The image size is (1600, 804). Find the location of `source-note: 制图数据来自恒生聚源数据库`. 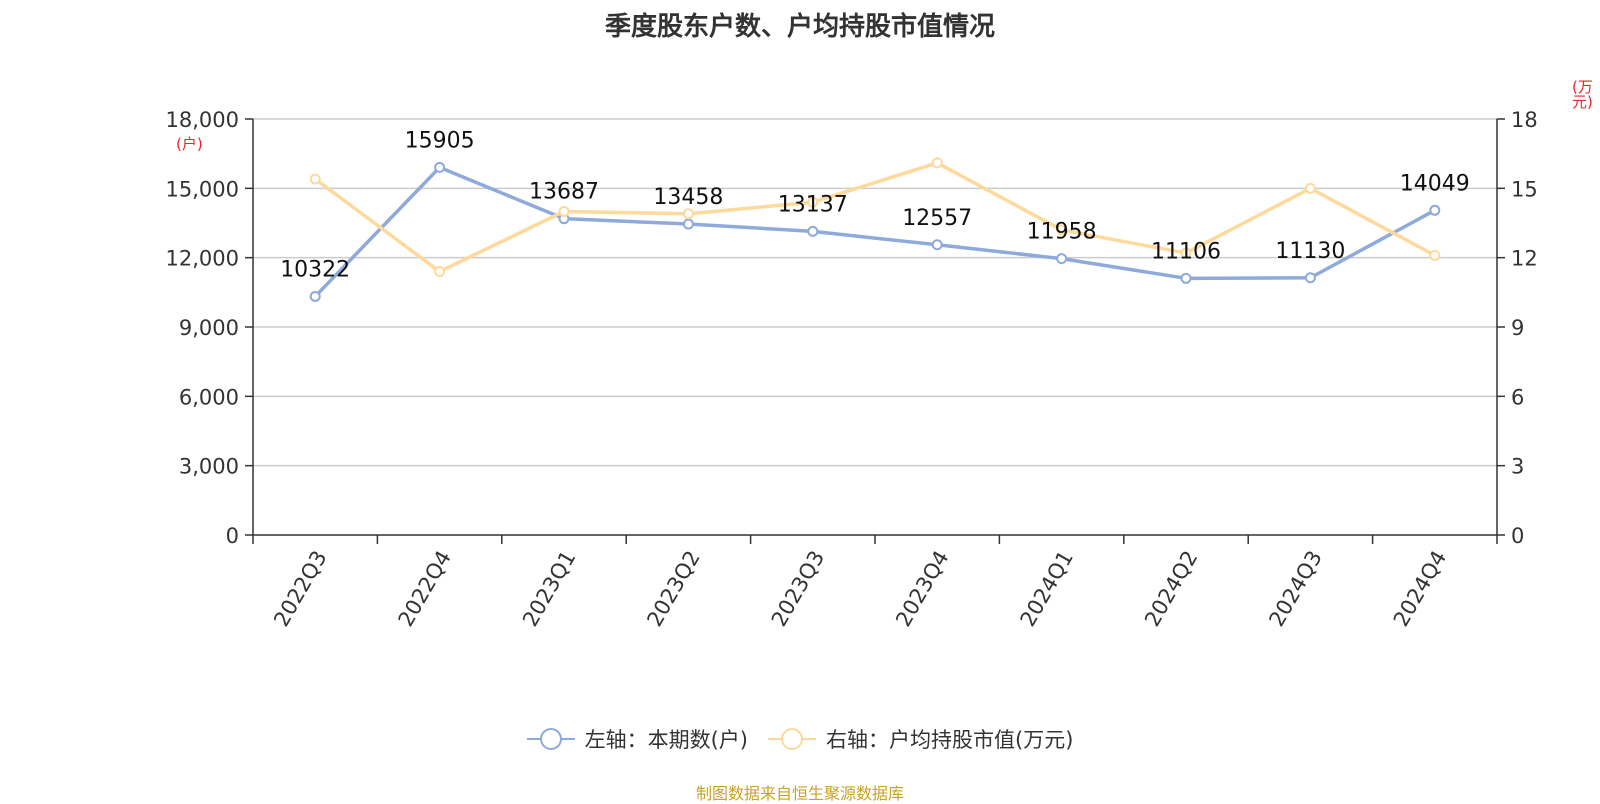

source-note: 制图数据来自恒生聚源数据库 is located at coordinates (799, 793).